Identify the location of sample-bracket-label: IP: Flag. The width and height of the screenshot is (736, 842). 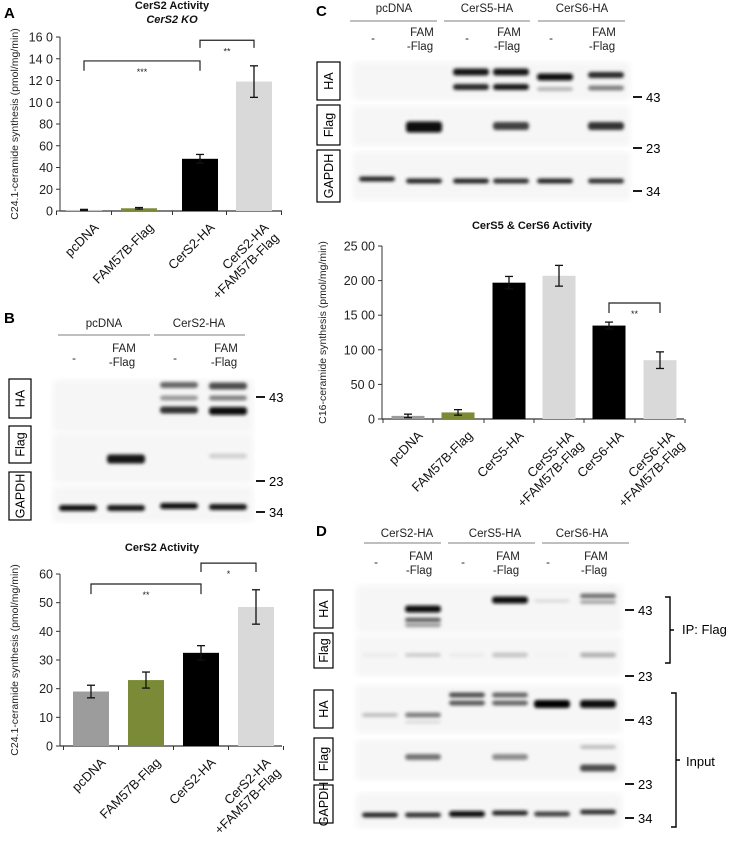
(704, 629).